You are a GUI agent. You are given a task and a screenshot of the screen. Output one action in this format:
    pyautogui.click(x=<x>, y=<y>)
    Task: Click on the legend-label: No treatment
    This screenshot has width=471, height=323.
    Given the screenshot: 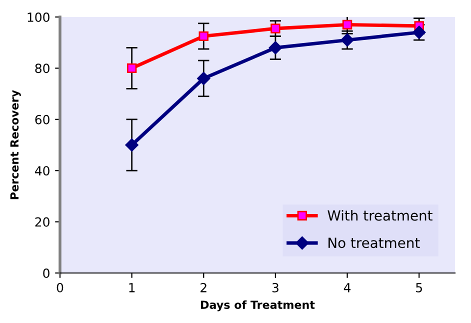 What is the action you would take?
    pyautogui.click(x=374, y=243)
    